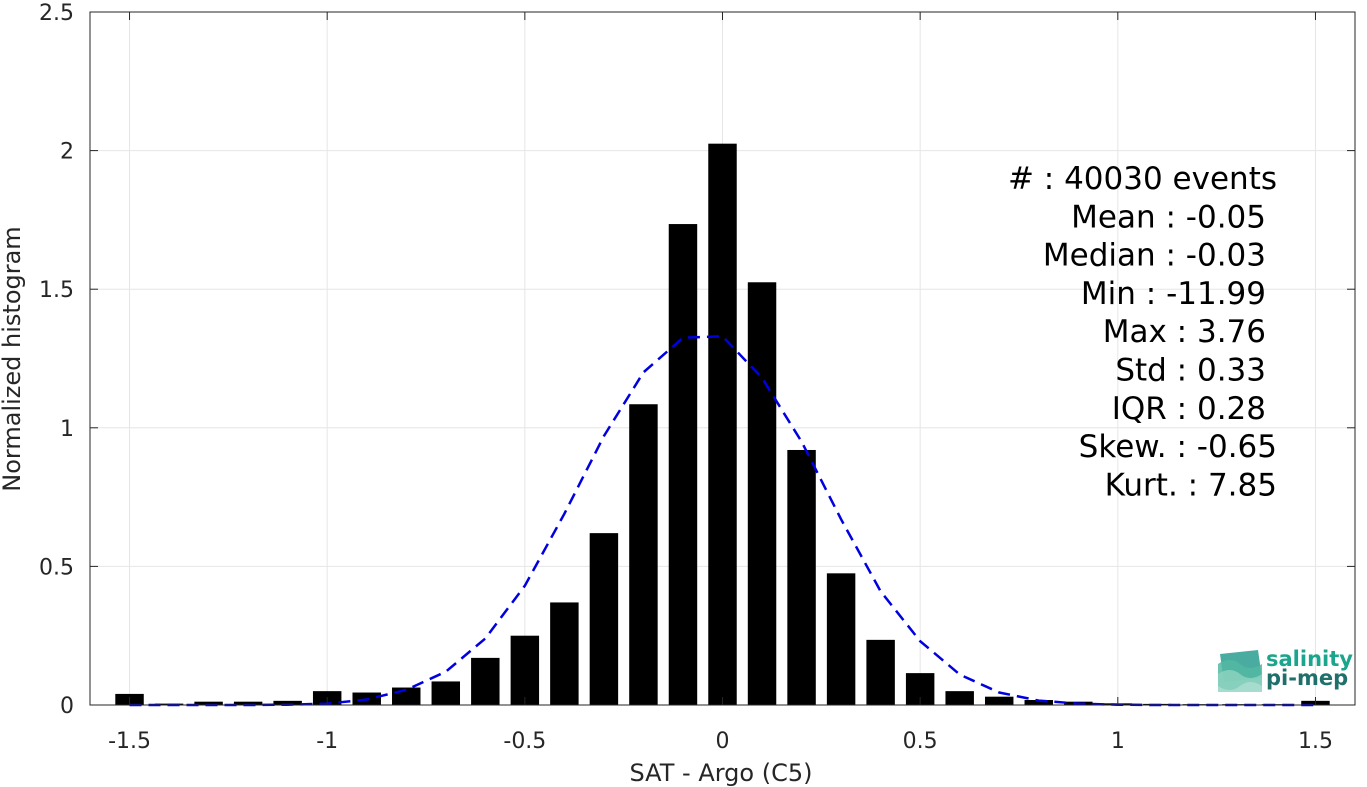 The image size is (1367, 787). What do you see at coordinates (723, 741) in the screenshot?
I see `x-tick-label: 0` at bounding box center [723, 741].